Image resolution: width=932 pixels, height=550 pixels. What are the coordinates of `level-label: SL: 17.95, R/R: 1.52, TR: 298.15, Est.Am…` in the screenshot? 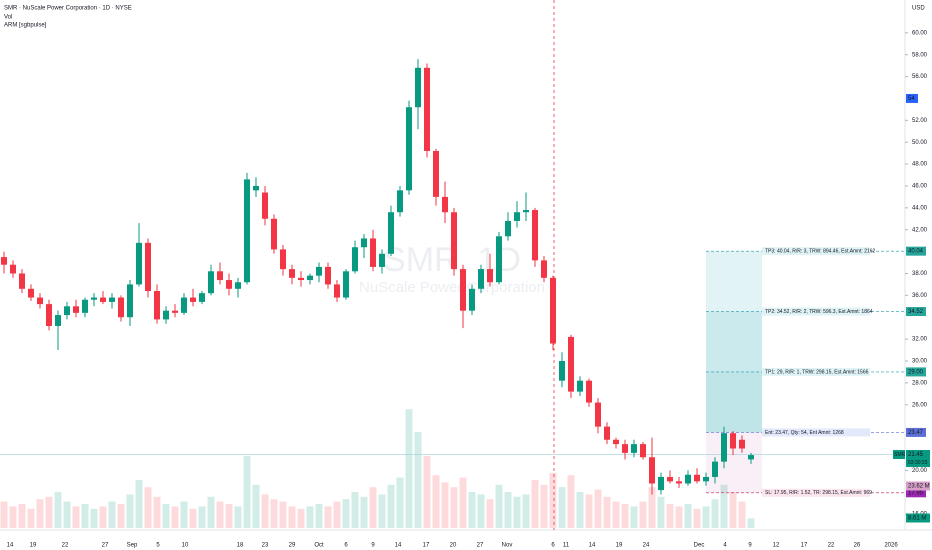 It's located at (818, 493).